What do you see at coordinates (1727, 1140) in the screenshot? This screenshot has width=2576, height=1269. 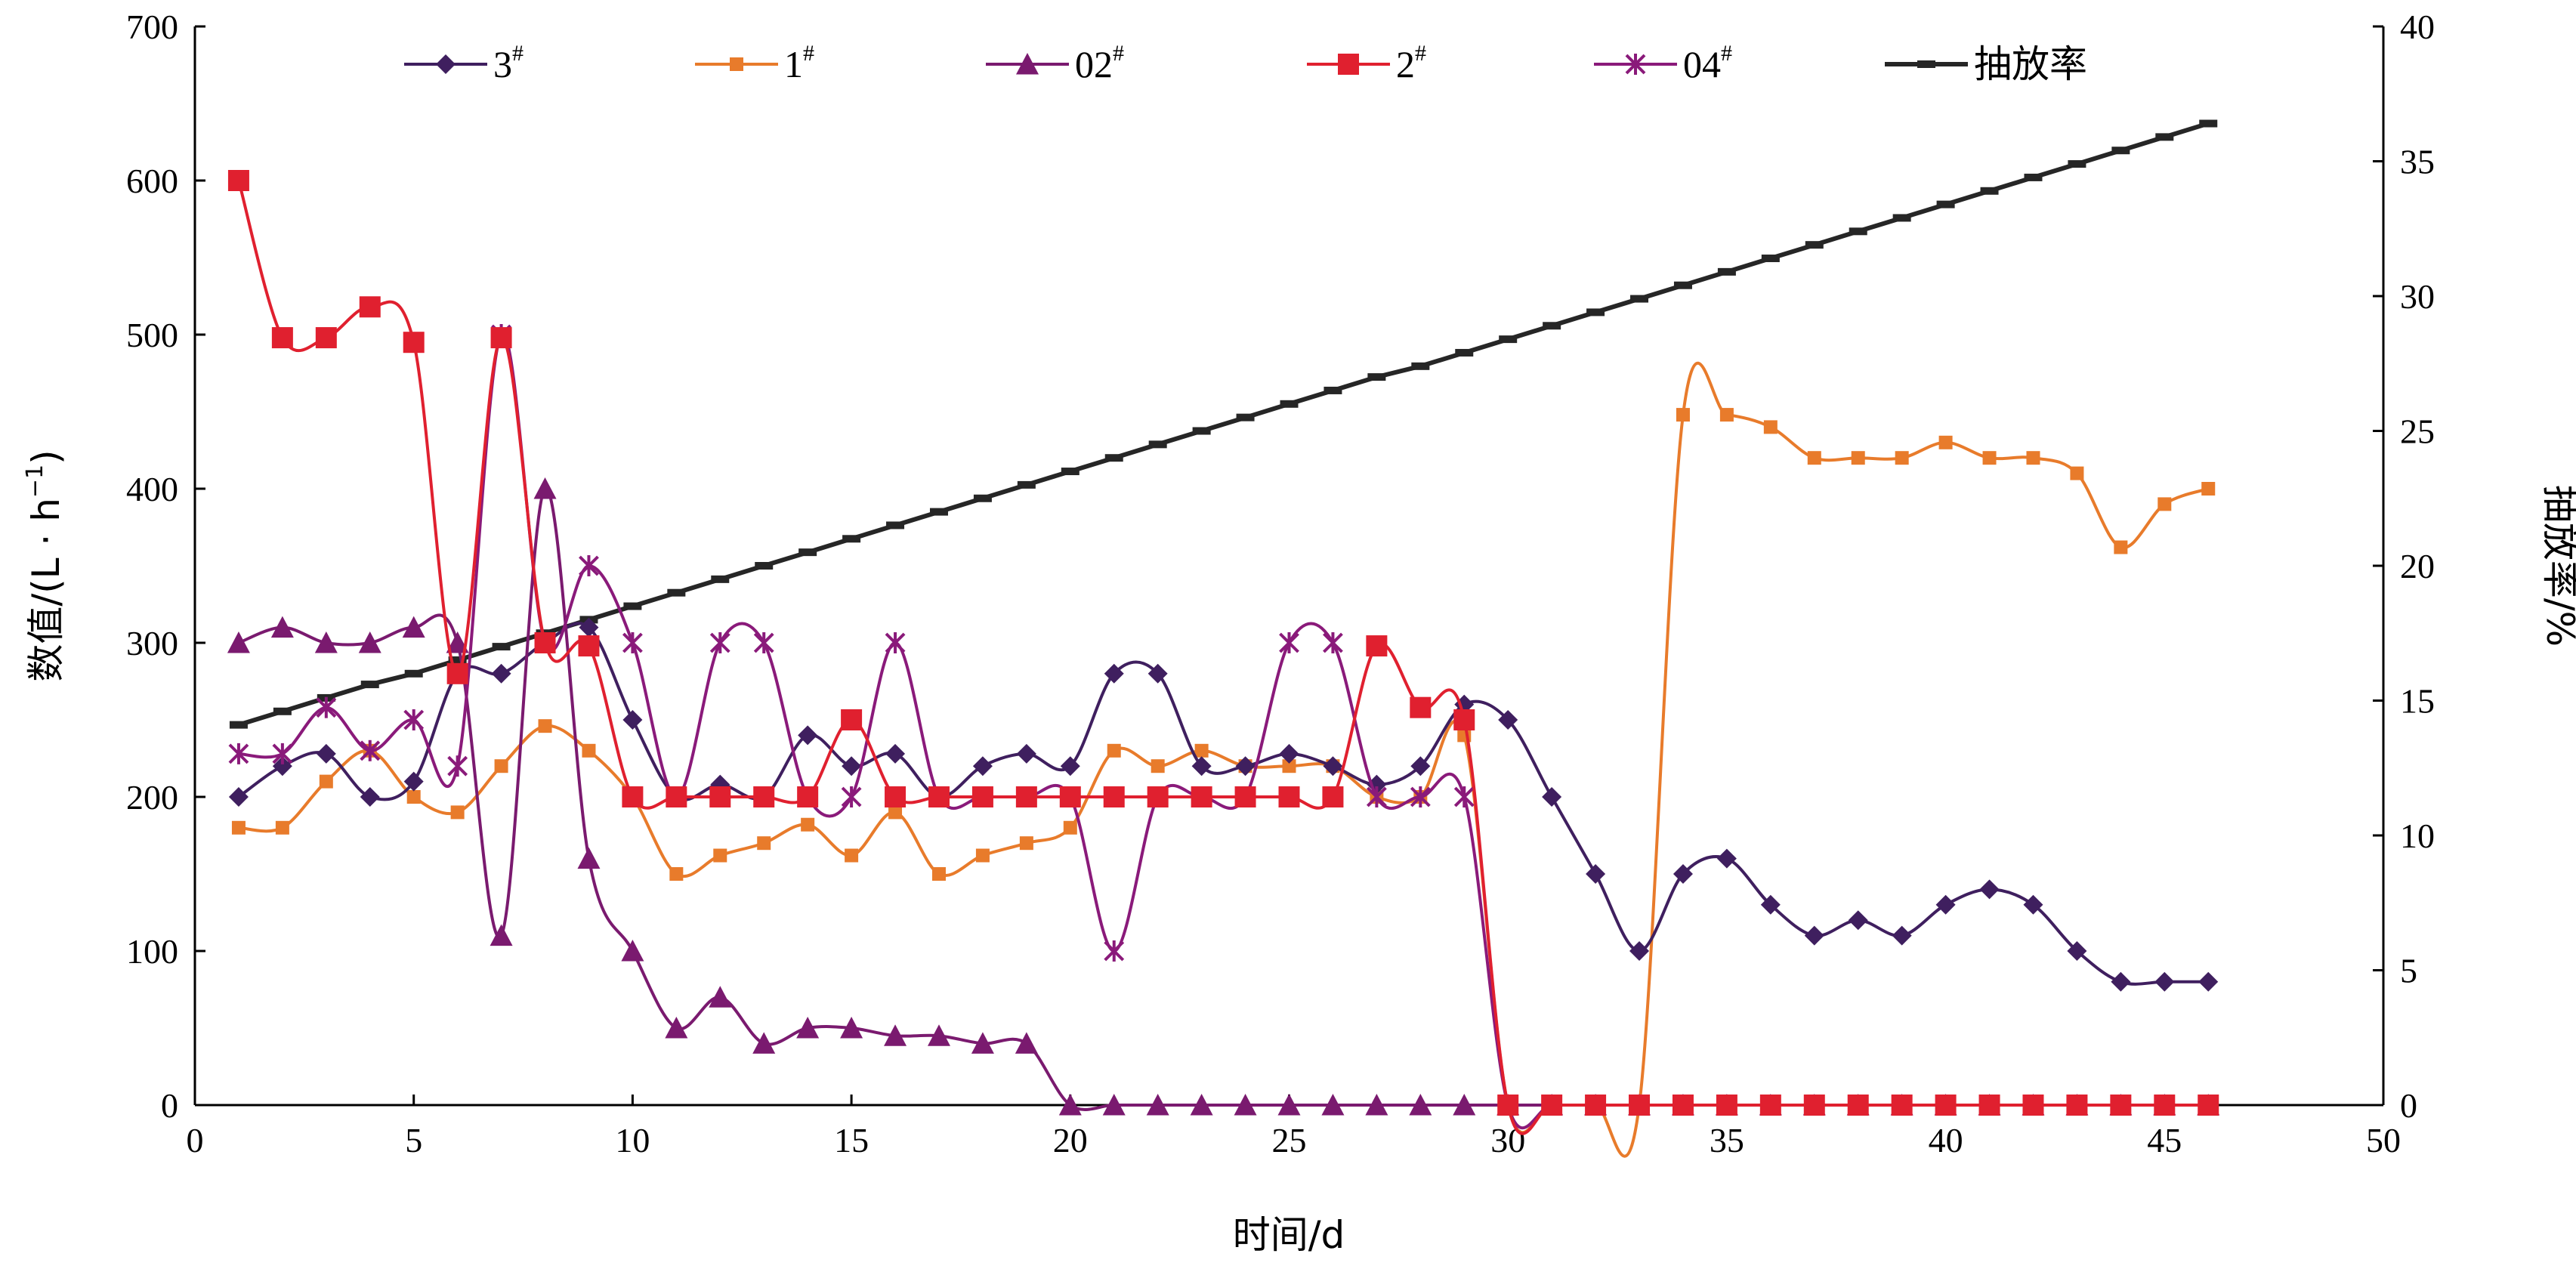 I see `x-tick-label: 35` at bounding box center [1727, 1140].